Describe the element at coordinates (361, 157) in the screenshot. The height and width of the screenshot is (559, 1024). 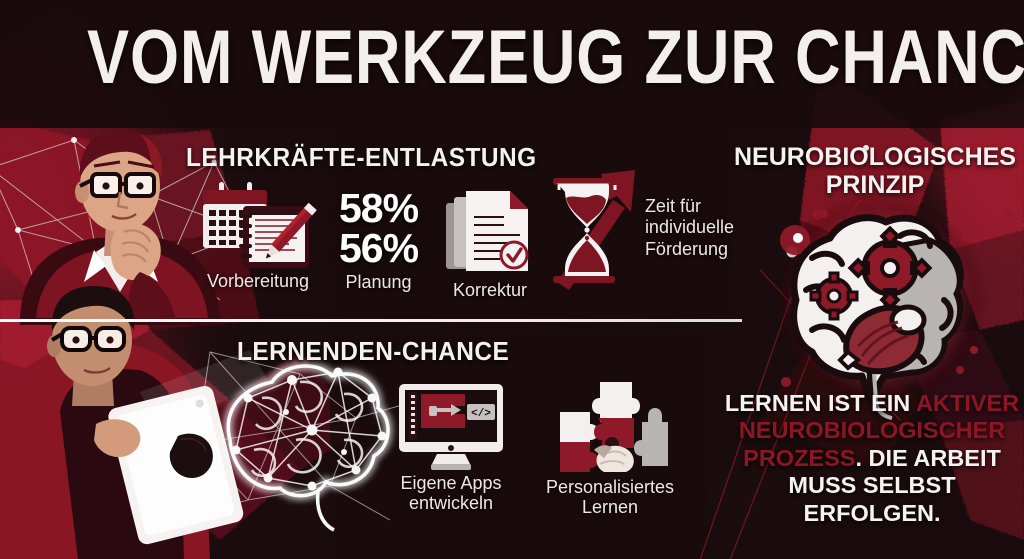
I see `section-title-teacher: LEHRKRÄFTE-ENTLASTUNG` at that location.